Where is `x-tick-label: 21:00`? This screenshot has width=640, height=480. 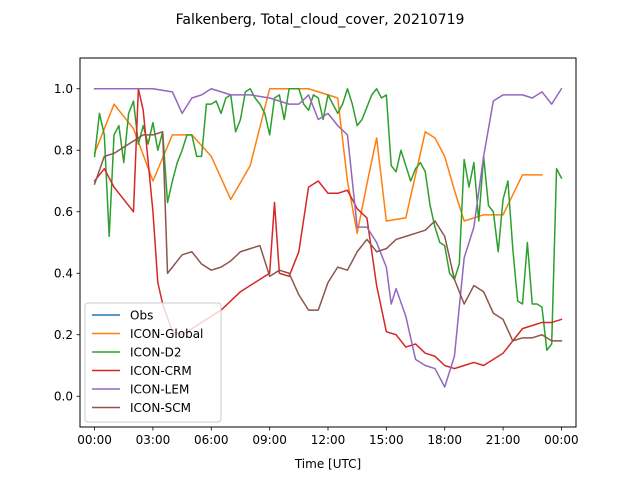 x-tick-label: 21:00 is located at coordinates (503, 440).